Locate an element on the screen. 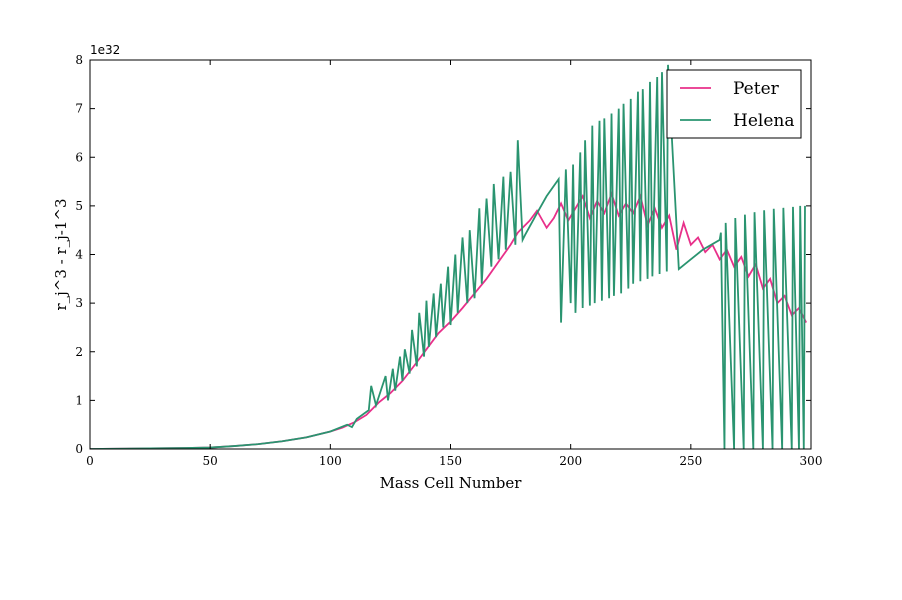  legend-label-helena: Helena is located at coordinates (763, 121).